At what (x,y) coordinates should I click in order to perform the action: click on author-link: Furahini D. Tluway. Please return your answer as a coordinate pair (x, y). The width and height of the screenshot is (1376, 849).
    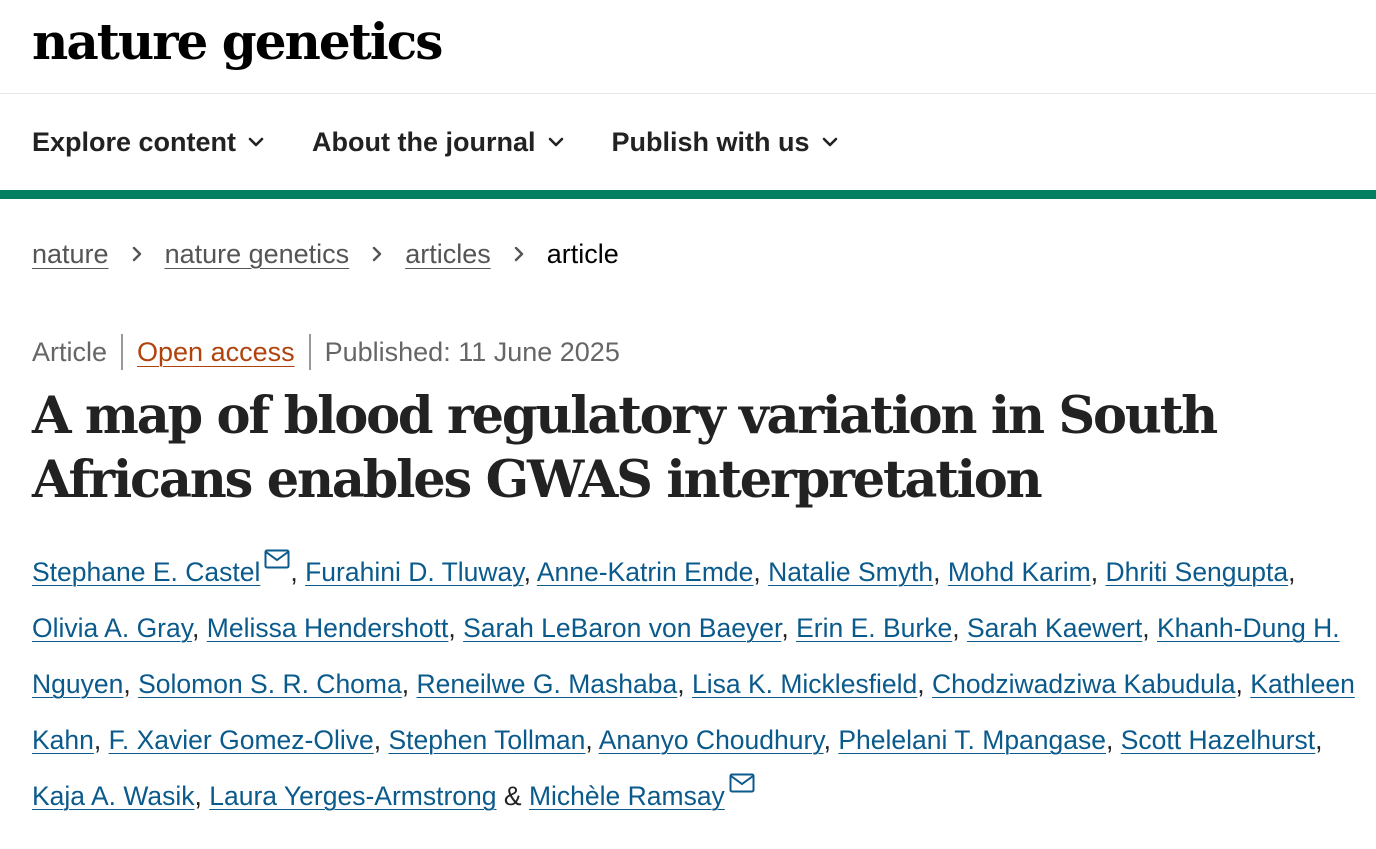
    Looking at the image, I should click on (414, 572).